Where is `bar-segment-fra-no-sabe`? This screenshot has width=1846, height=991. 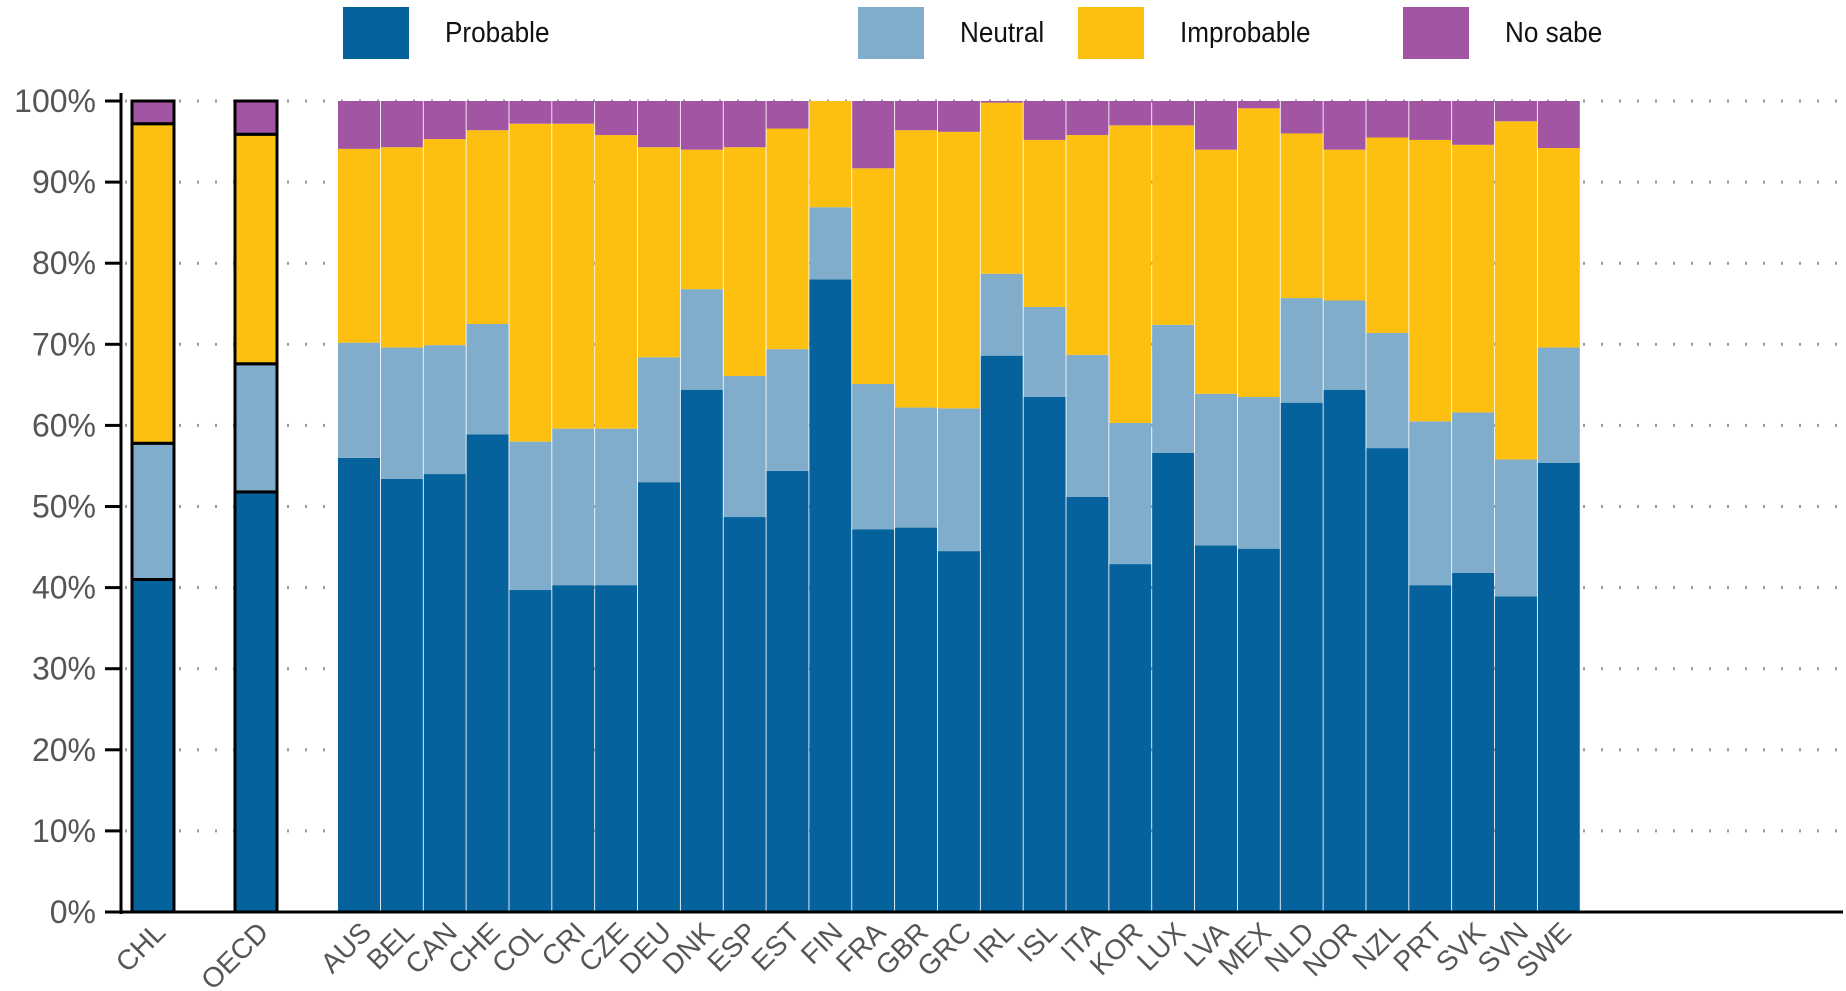
bar-segment-fra-no-sabe is located at coordinates (873, 135).